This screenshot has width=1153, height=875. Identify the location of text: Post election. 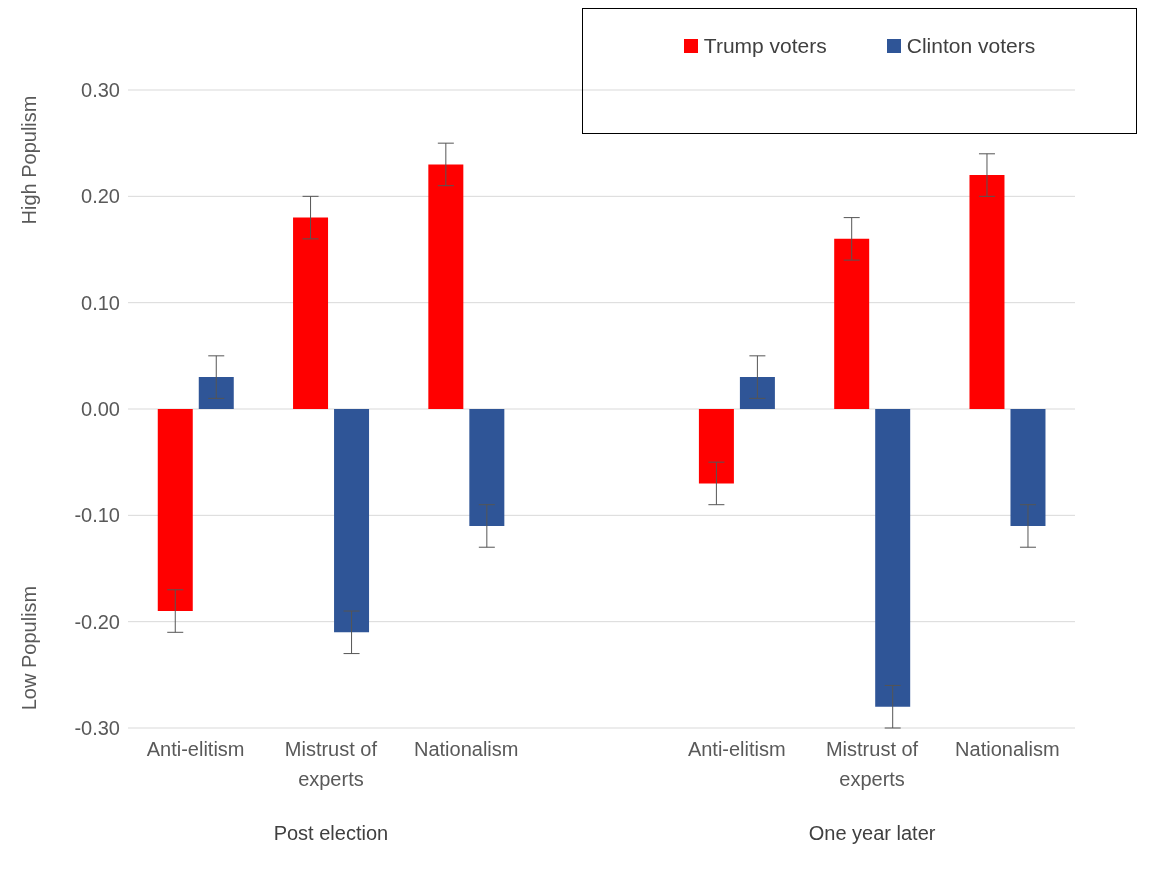
(331, 833).